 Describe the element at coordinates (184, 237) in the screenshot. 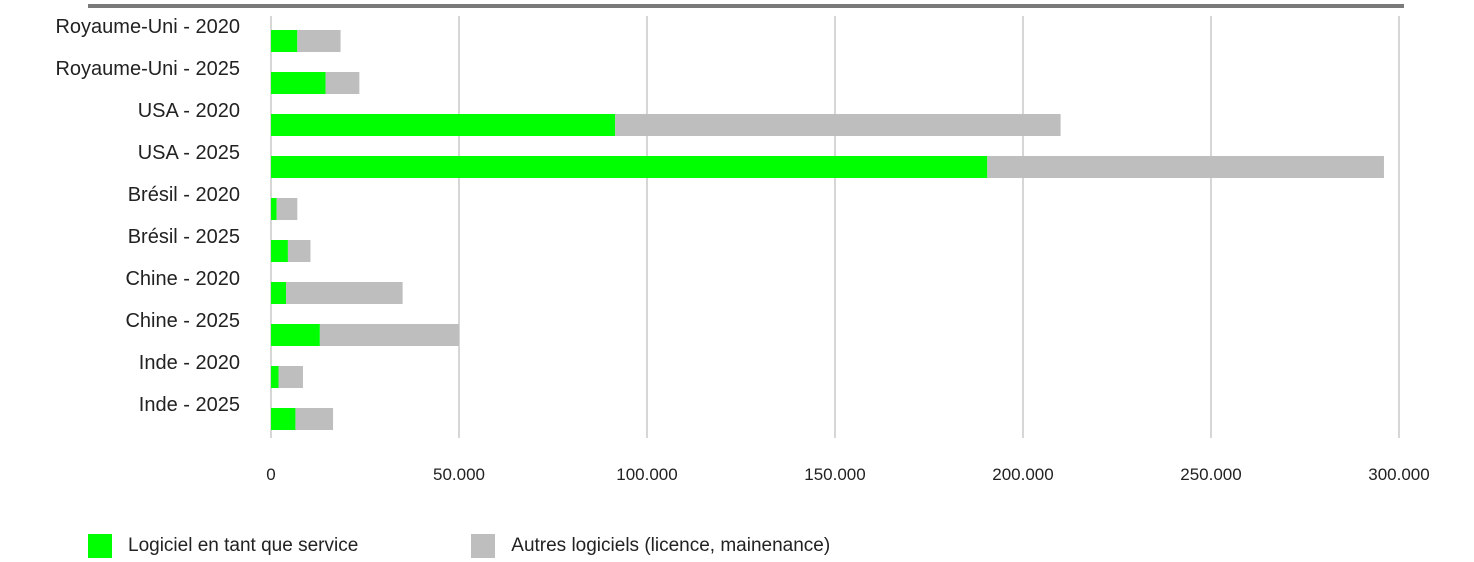

I see `category-label: Brésil - 2025` at that location.